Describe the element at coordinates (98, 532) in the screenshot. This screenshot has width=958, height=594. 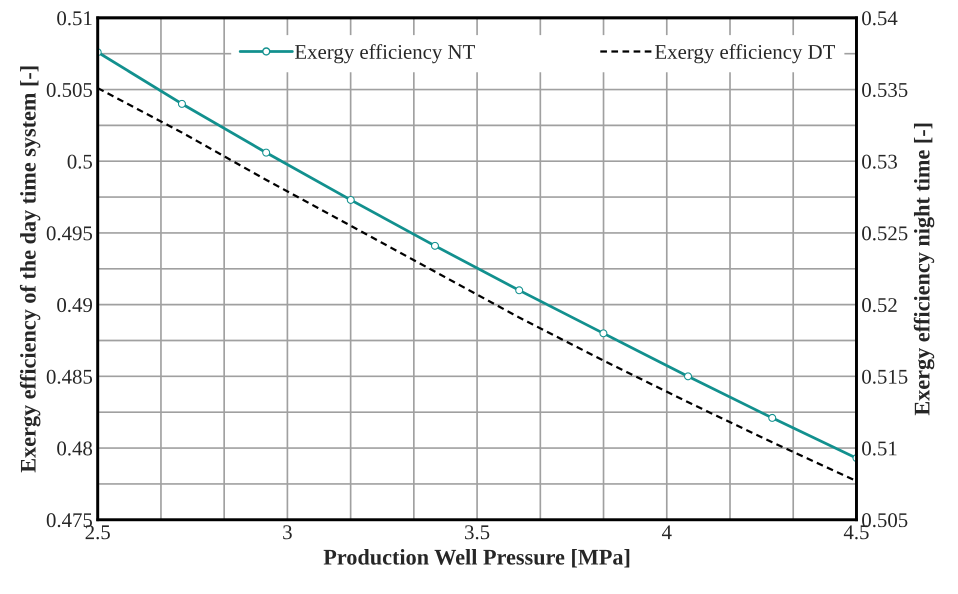
I see `x-tick-label: 2.5` at that location.